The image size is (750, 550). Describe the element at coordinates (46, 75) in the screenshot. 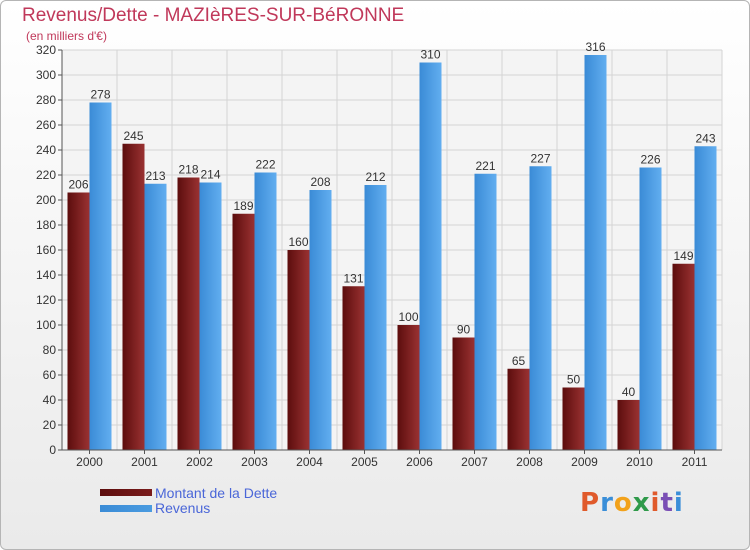

I see `y-tick-label: 300` at that location.